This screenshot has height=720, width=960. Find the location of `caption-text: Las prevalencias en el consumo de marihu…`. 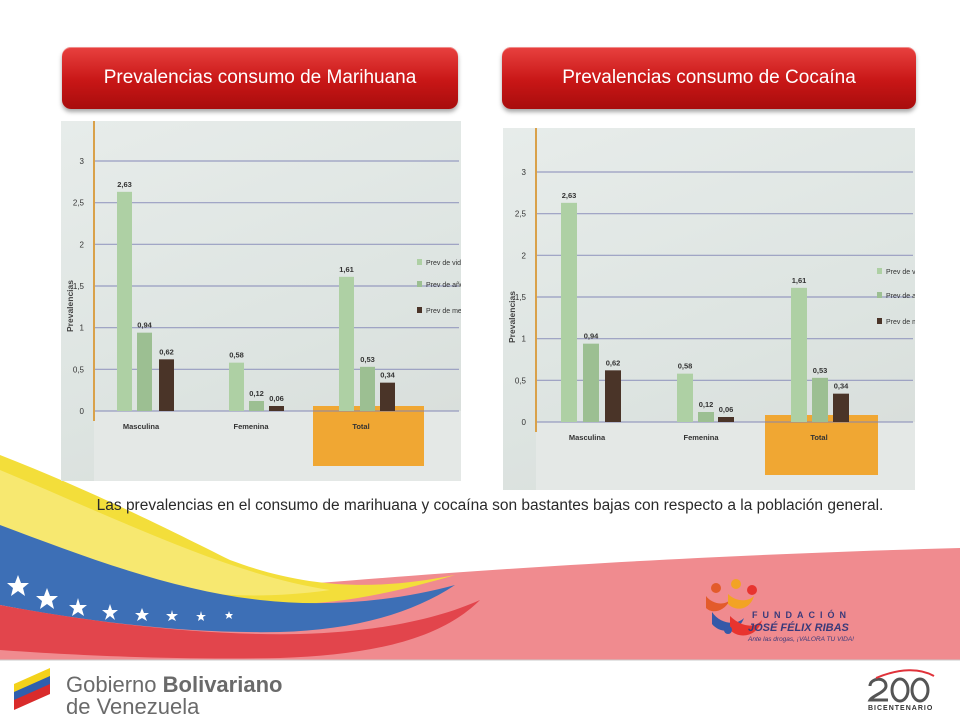

caption-text: Las prevalencias en el consumo de marihu… is located at coordinates (490, 505).